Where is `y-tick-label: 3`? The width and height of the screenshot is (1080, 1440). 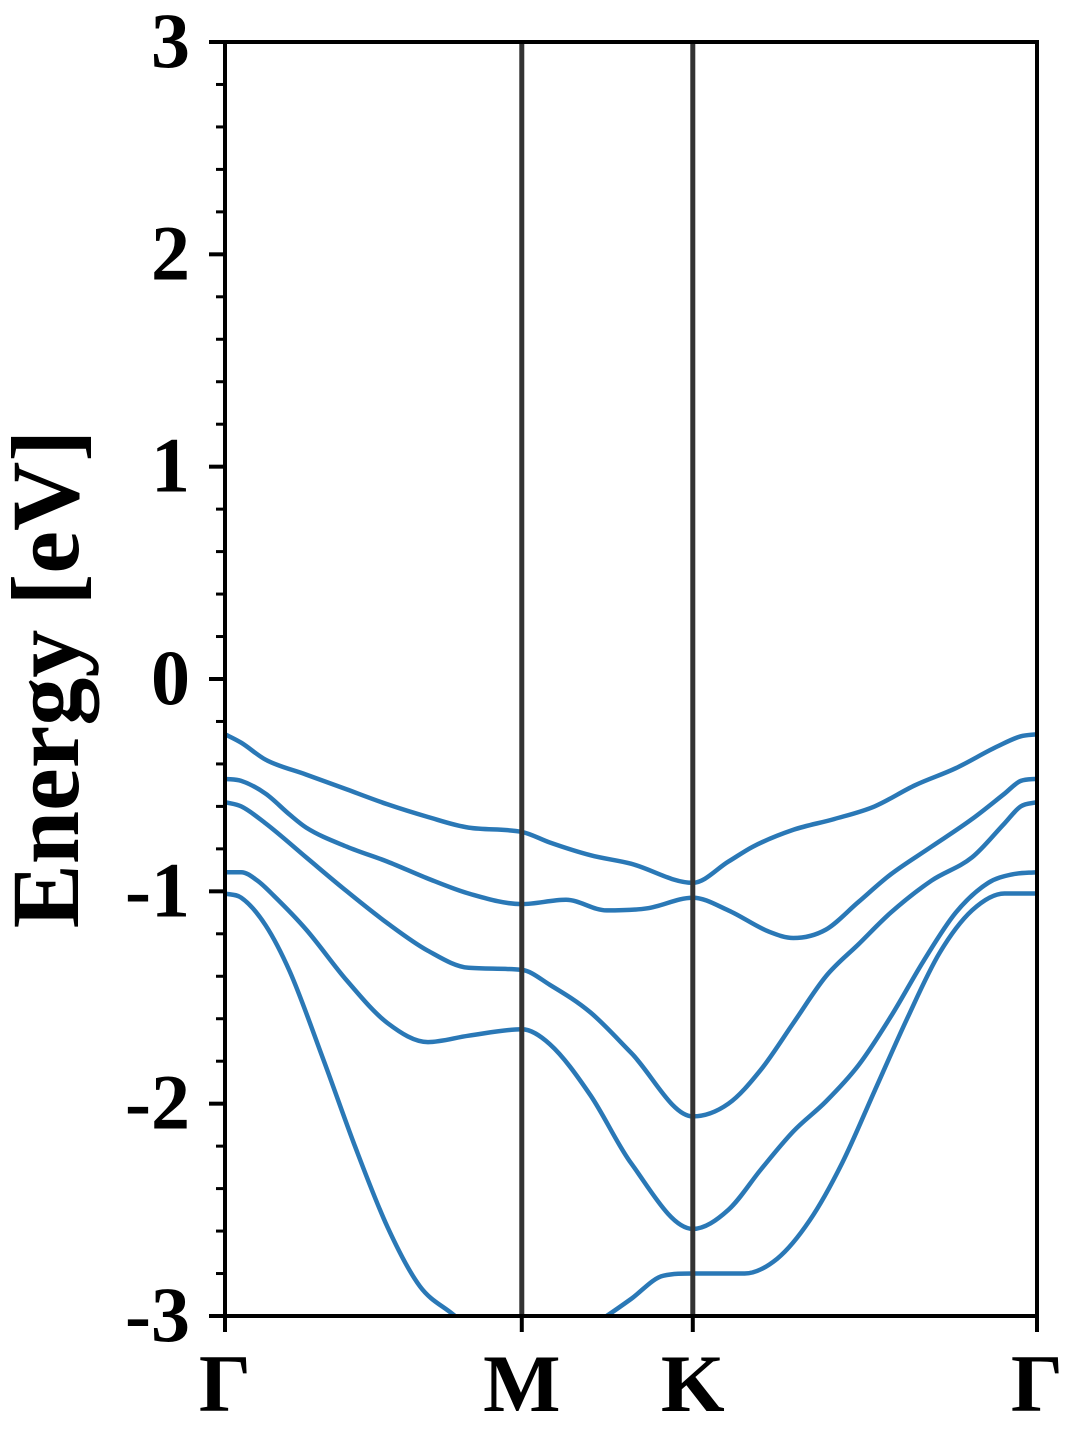 y-tick-label: 3 is located at coordinates (170, 42).